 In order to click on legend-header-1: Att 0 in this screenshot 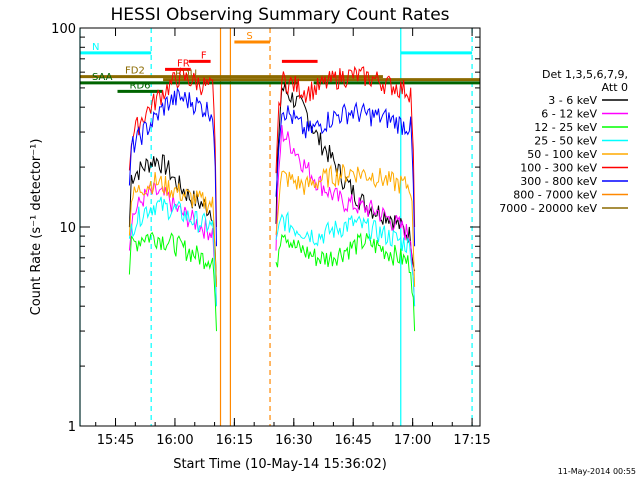, I will do `click(615, 87)`.